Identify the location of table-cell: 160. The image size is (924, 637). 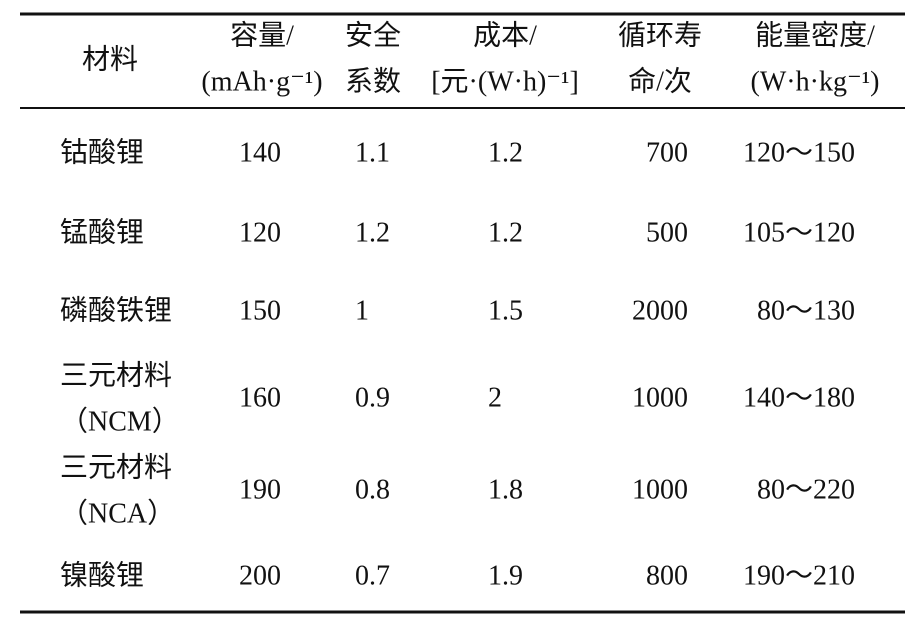
(260, 397).